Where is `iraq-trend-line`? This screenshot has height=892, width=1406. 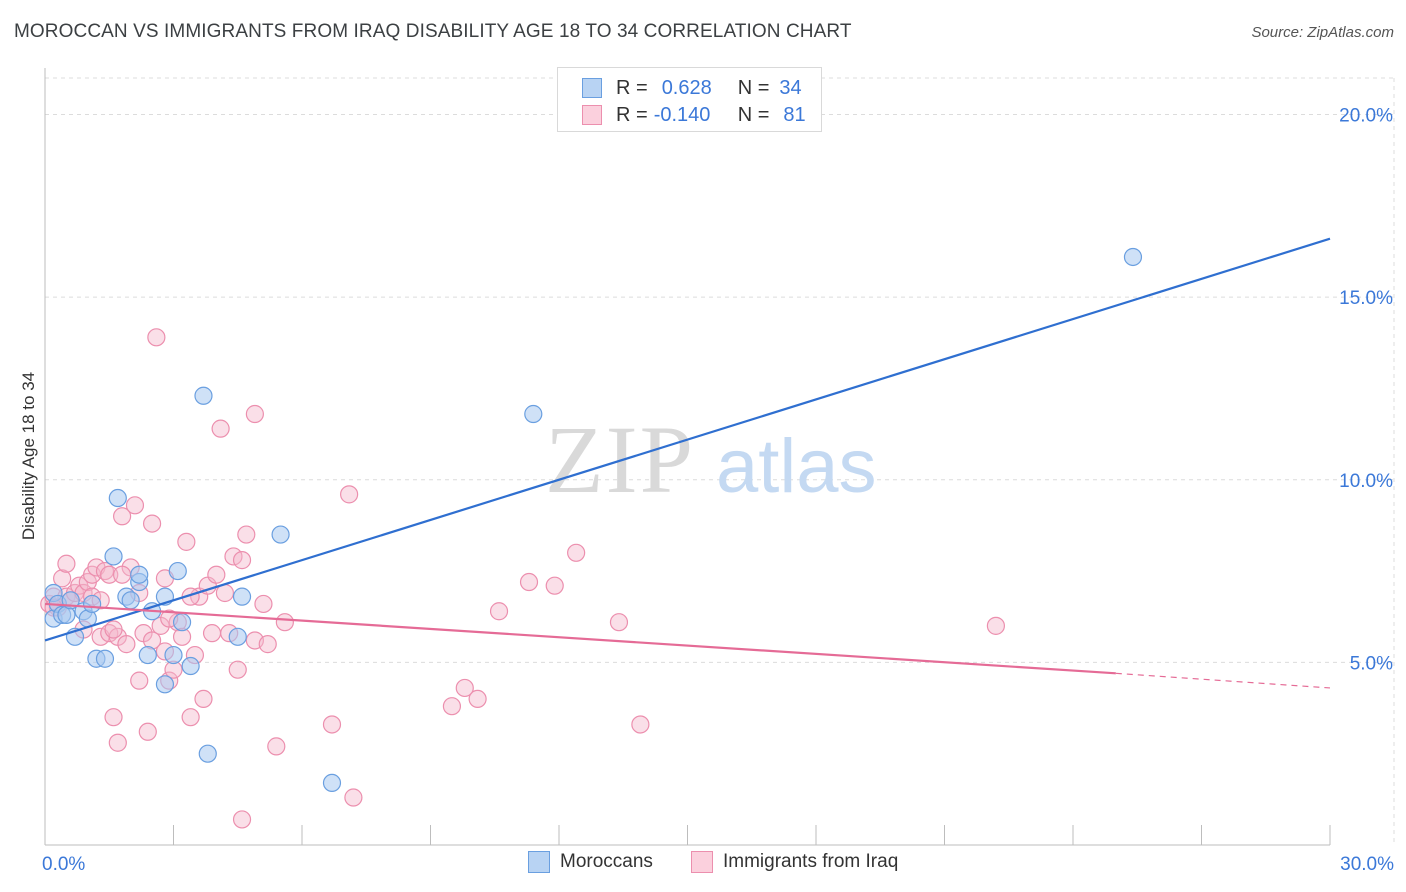
iraq-trend-line is located at coordinates (580, 638).